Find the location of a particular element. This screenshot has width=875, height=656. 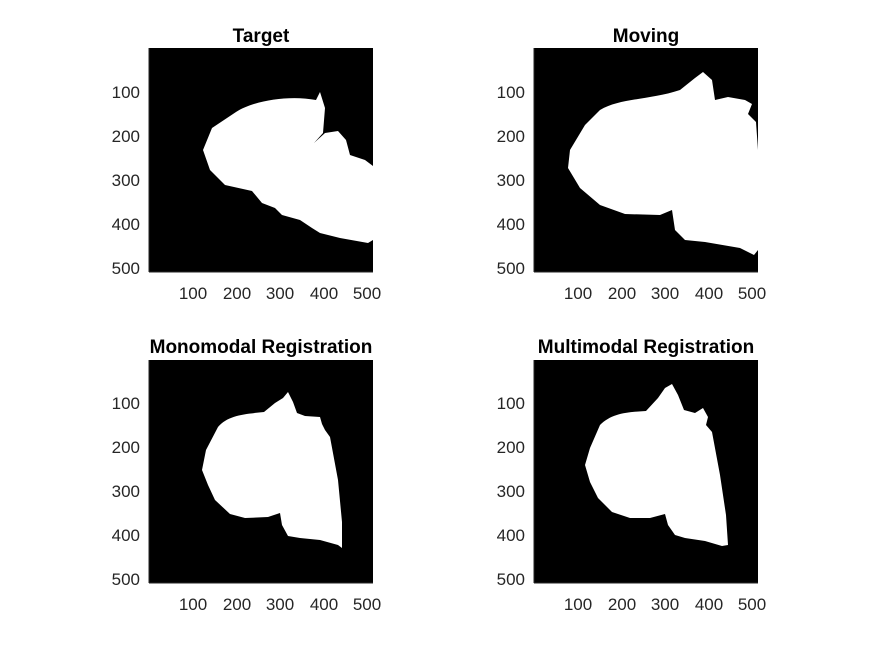

panel-title: Monomodal Registration is located at coordinates (261, 347).